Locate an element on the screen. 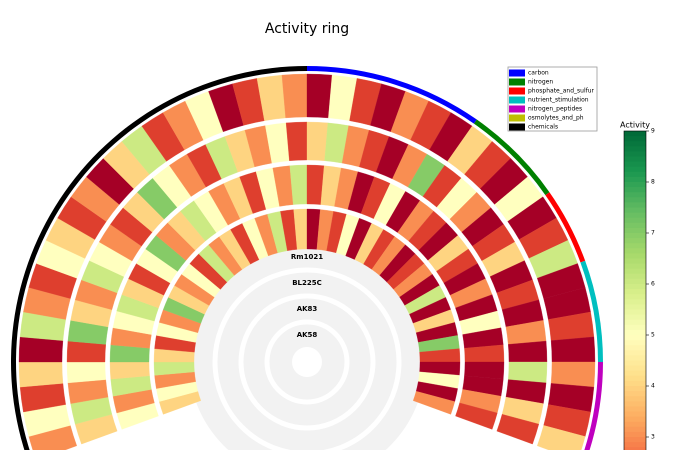 This screenshot has height=450, width=675. legend-label: carbon is located at coordinates (538, 73).